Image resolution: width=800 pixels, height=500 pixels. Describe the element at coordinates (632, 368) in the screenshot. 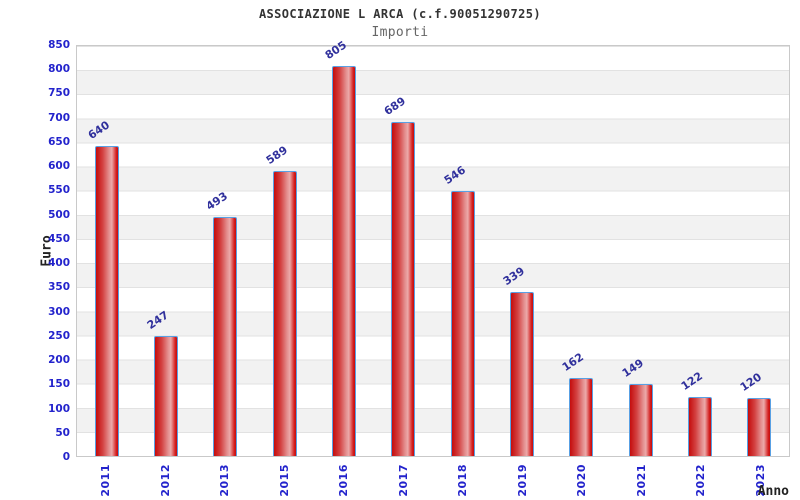

I see `bar-value-label: 149` at that location.